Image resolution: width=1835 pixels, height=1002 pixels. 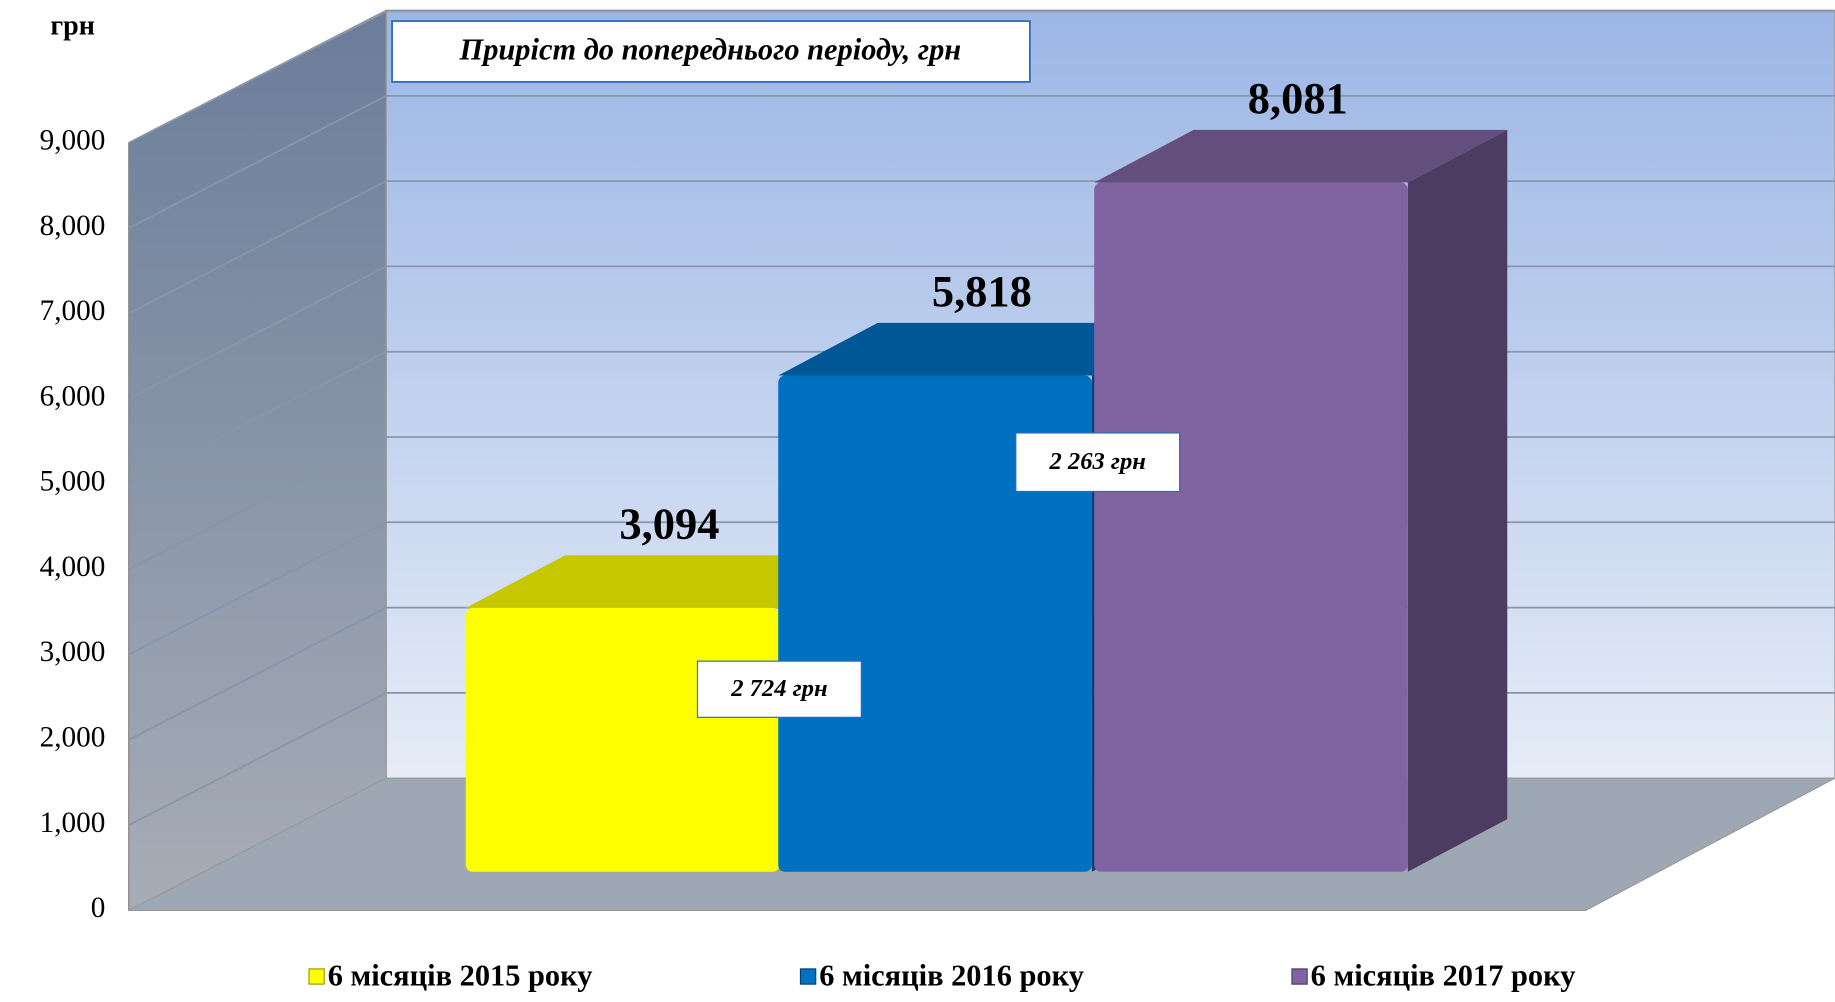 I want to click on chart-title: Приріст до попереднього періоду, грн, so click(x=710, y=50).